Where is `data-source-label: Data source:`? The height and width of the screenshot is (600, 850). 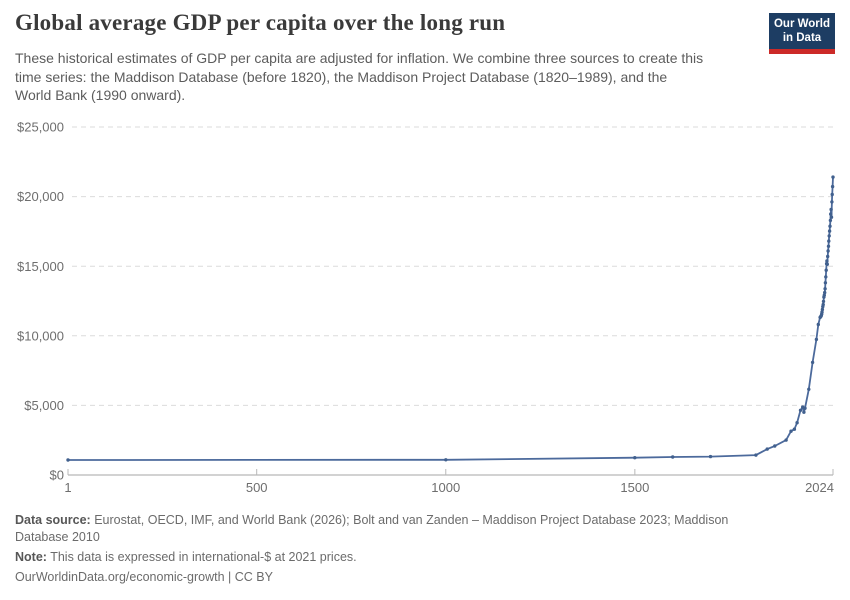 data-source-label: Data source: is located at coordinates (53, 520).